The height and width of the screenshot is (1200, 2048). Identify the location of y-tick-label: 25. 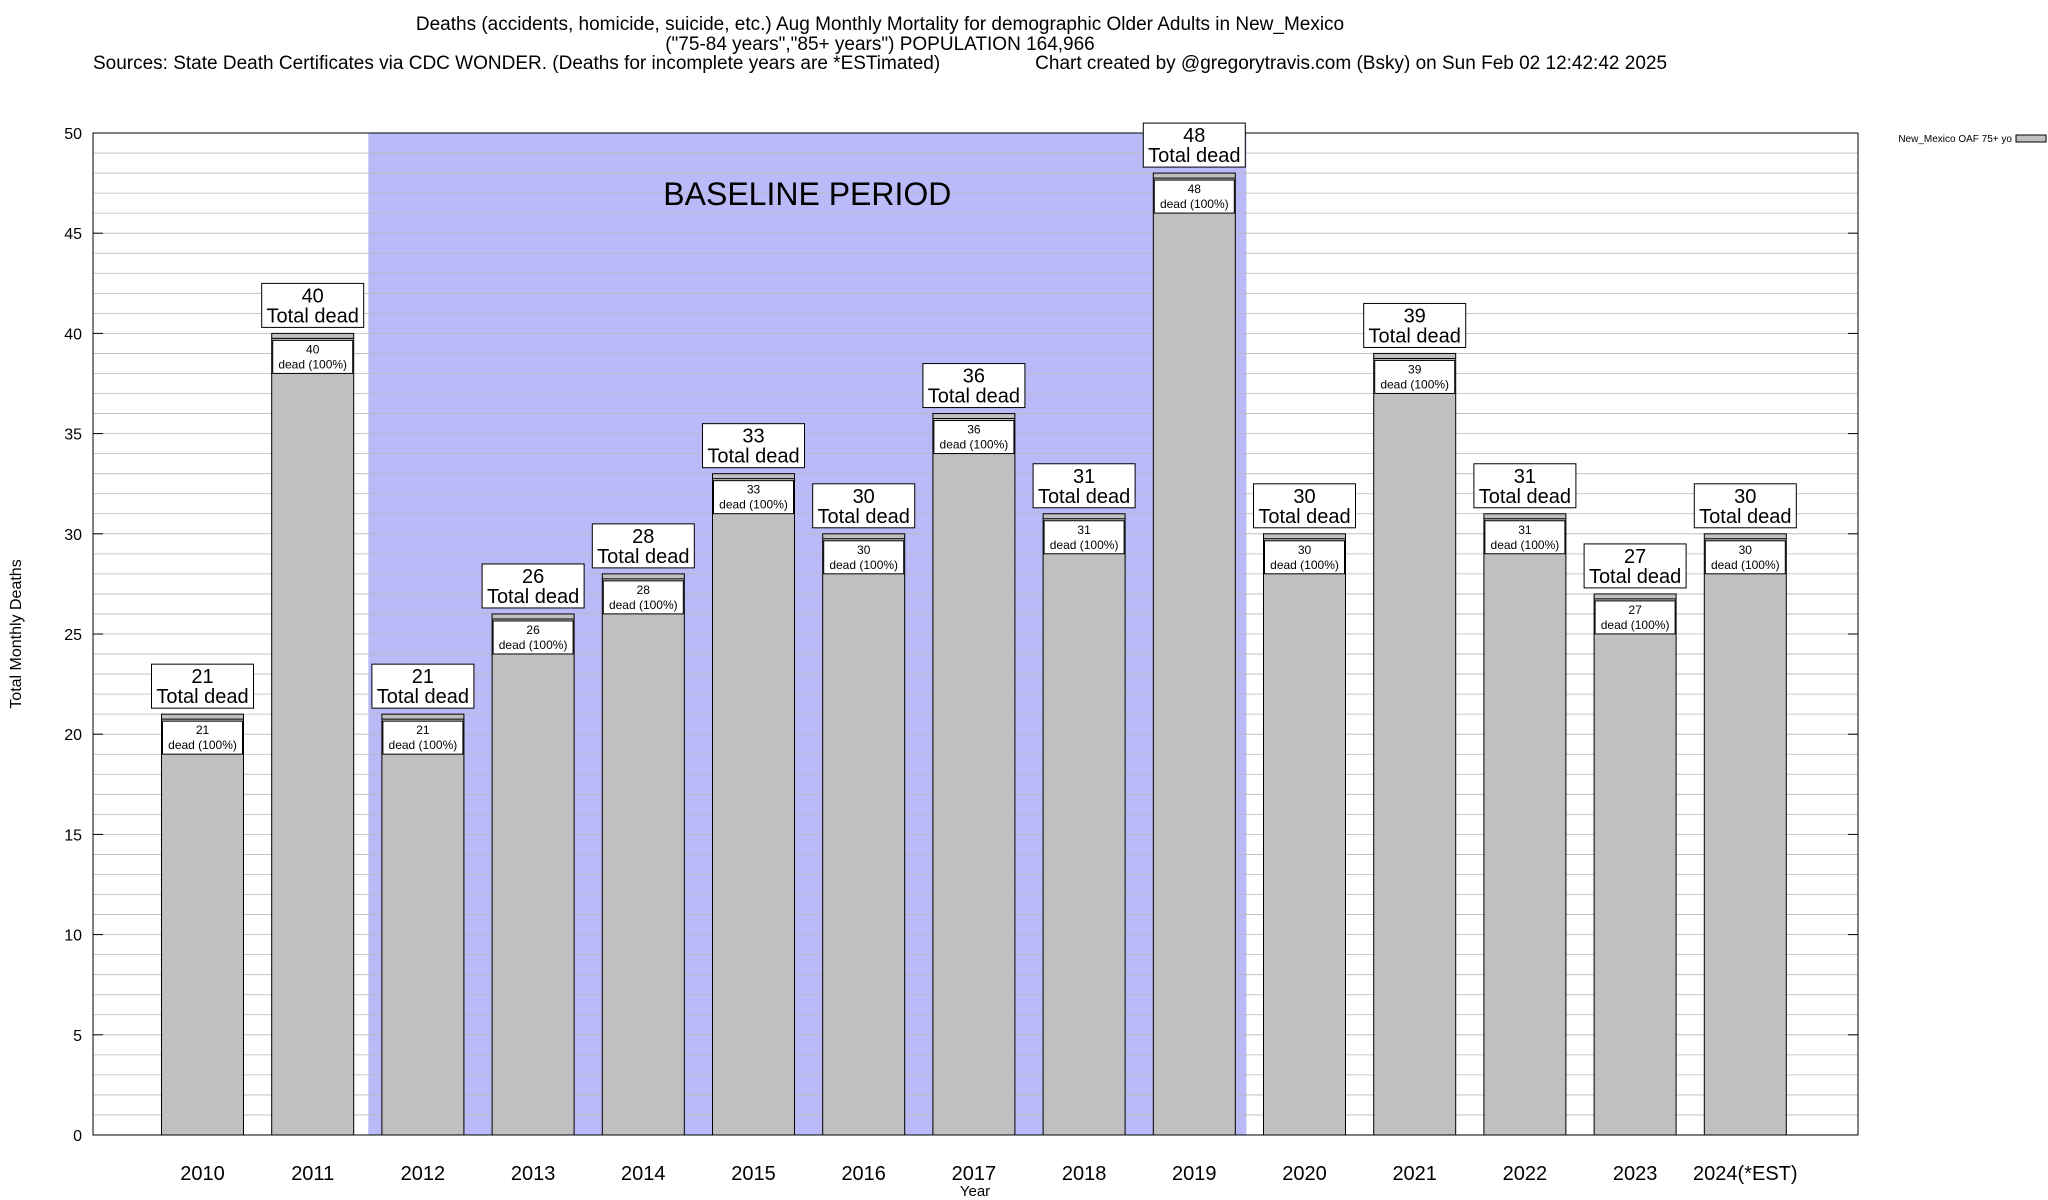
(73, 635).